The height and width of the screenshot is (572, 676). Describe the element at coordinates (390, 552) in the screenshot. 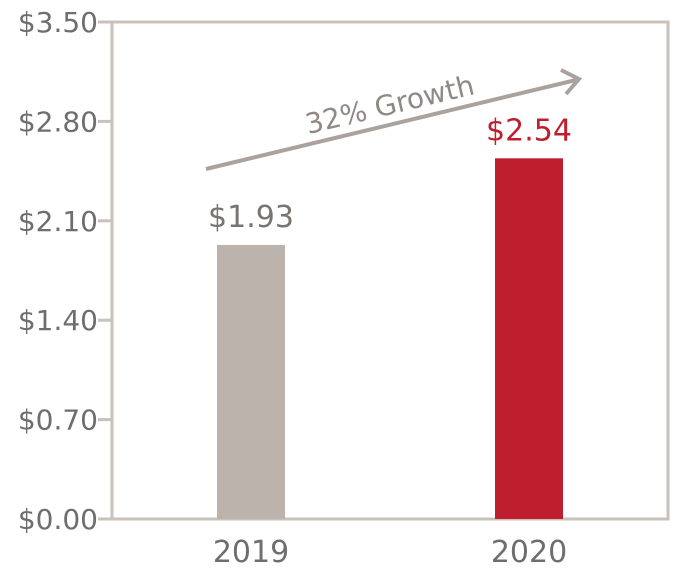

I see `x-axis: 2019 2020` at that location.